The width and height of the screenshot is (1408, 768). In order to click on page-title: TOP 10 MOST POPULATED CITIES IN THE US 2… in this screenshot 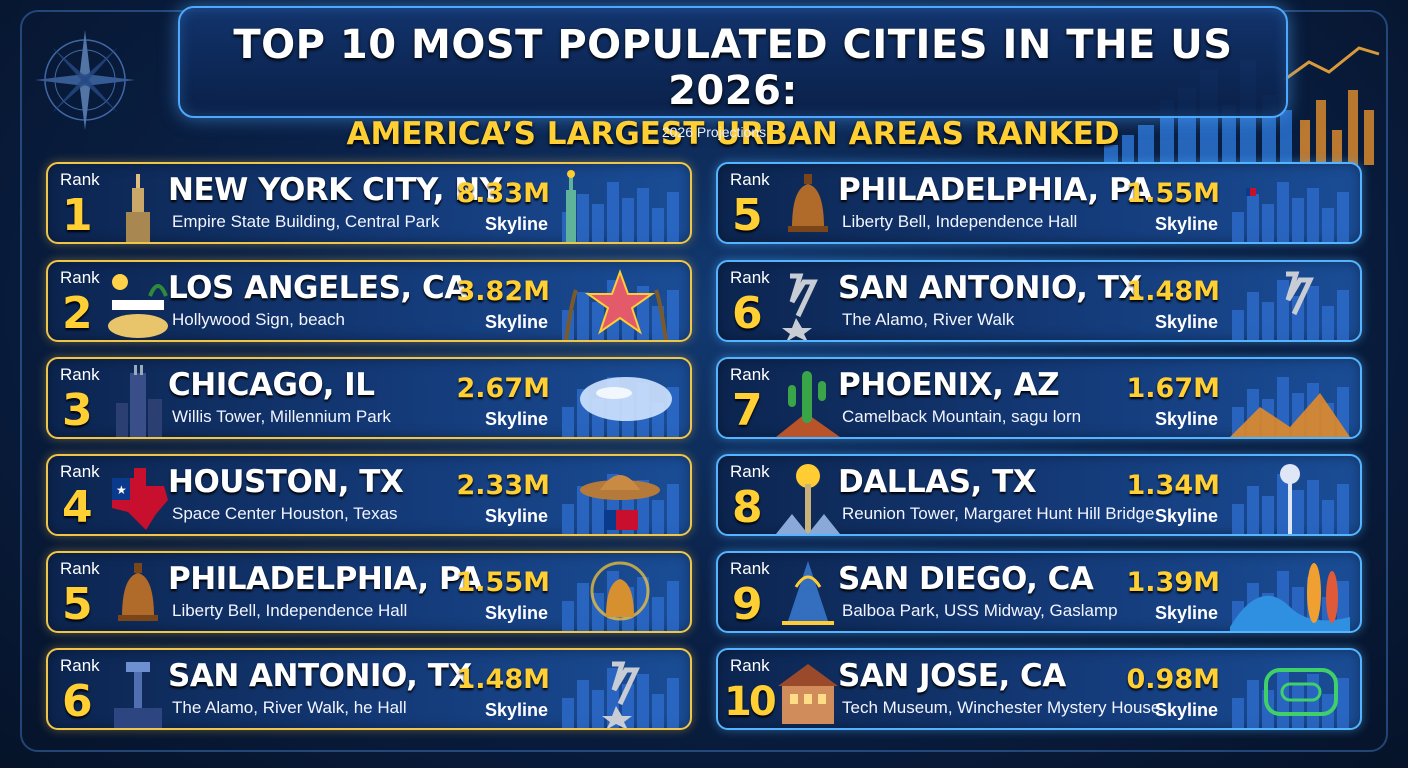, I will do `click(733, 68)`.